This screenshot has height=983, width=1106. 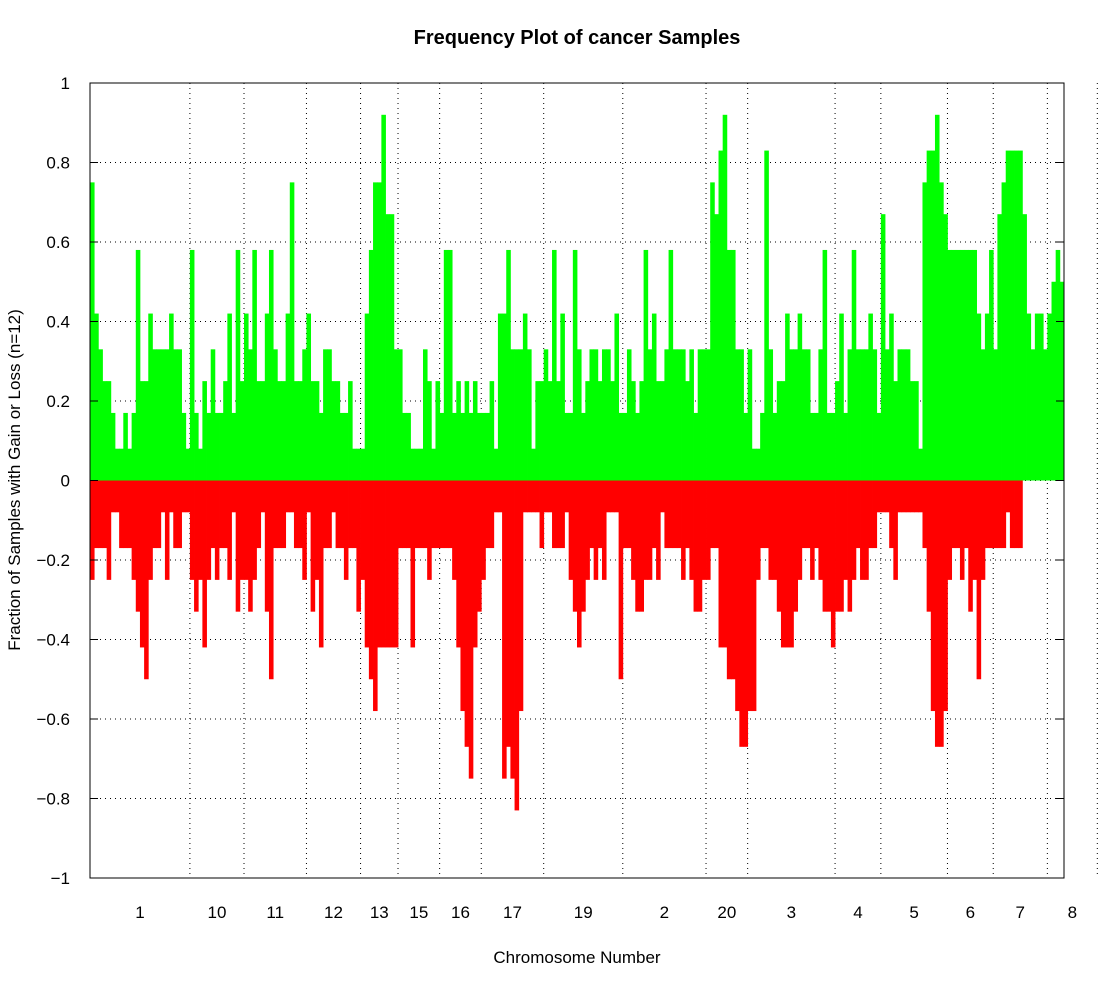 What do you see at coordinates (333, 912) in the screenshot?
I see `chromosome-label: 12` at bounding box center [333, 912].